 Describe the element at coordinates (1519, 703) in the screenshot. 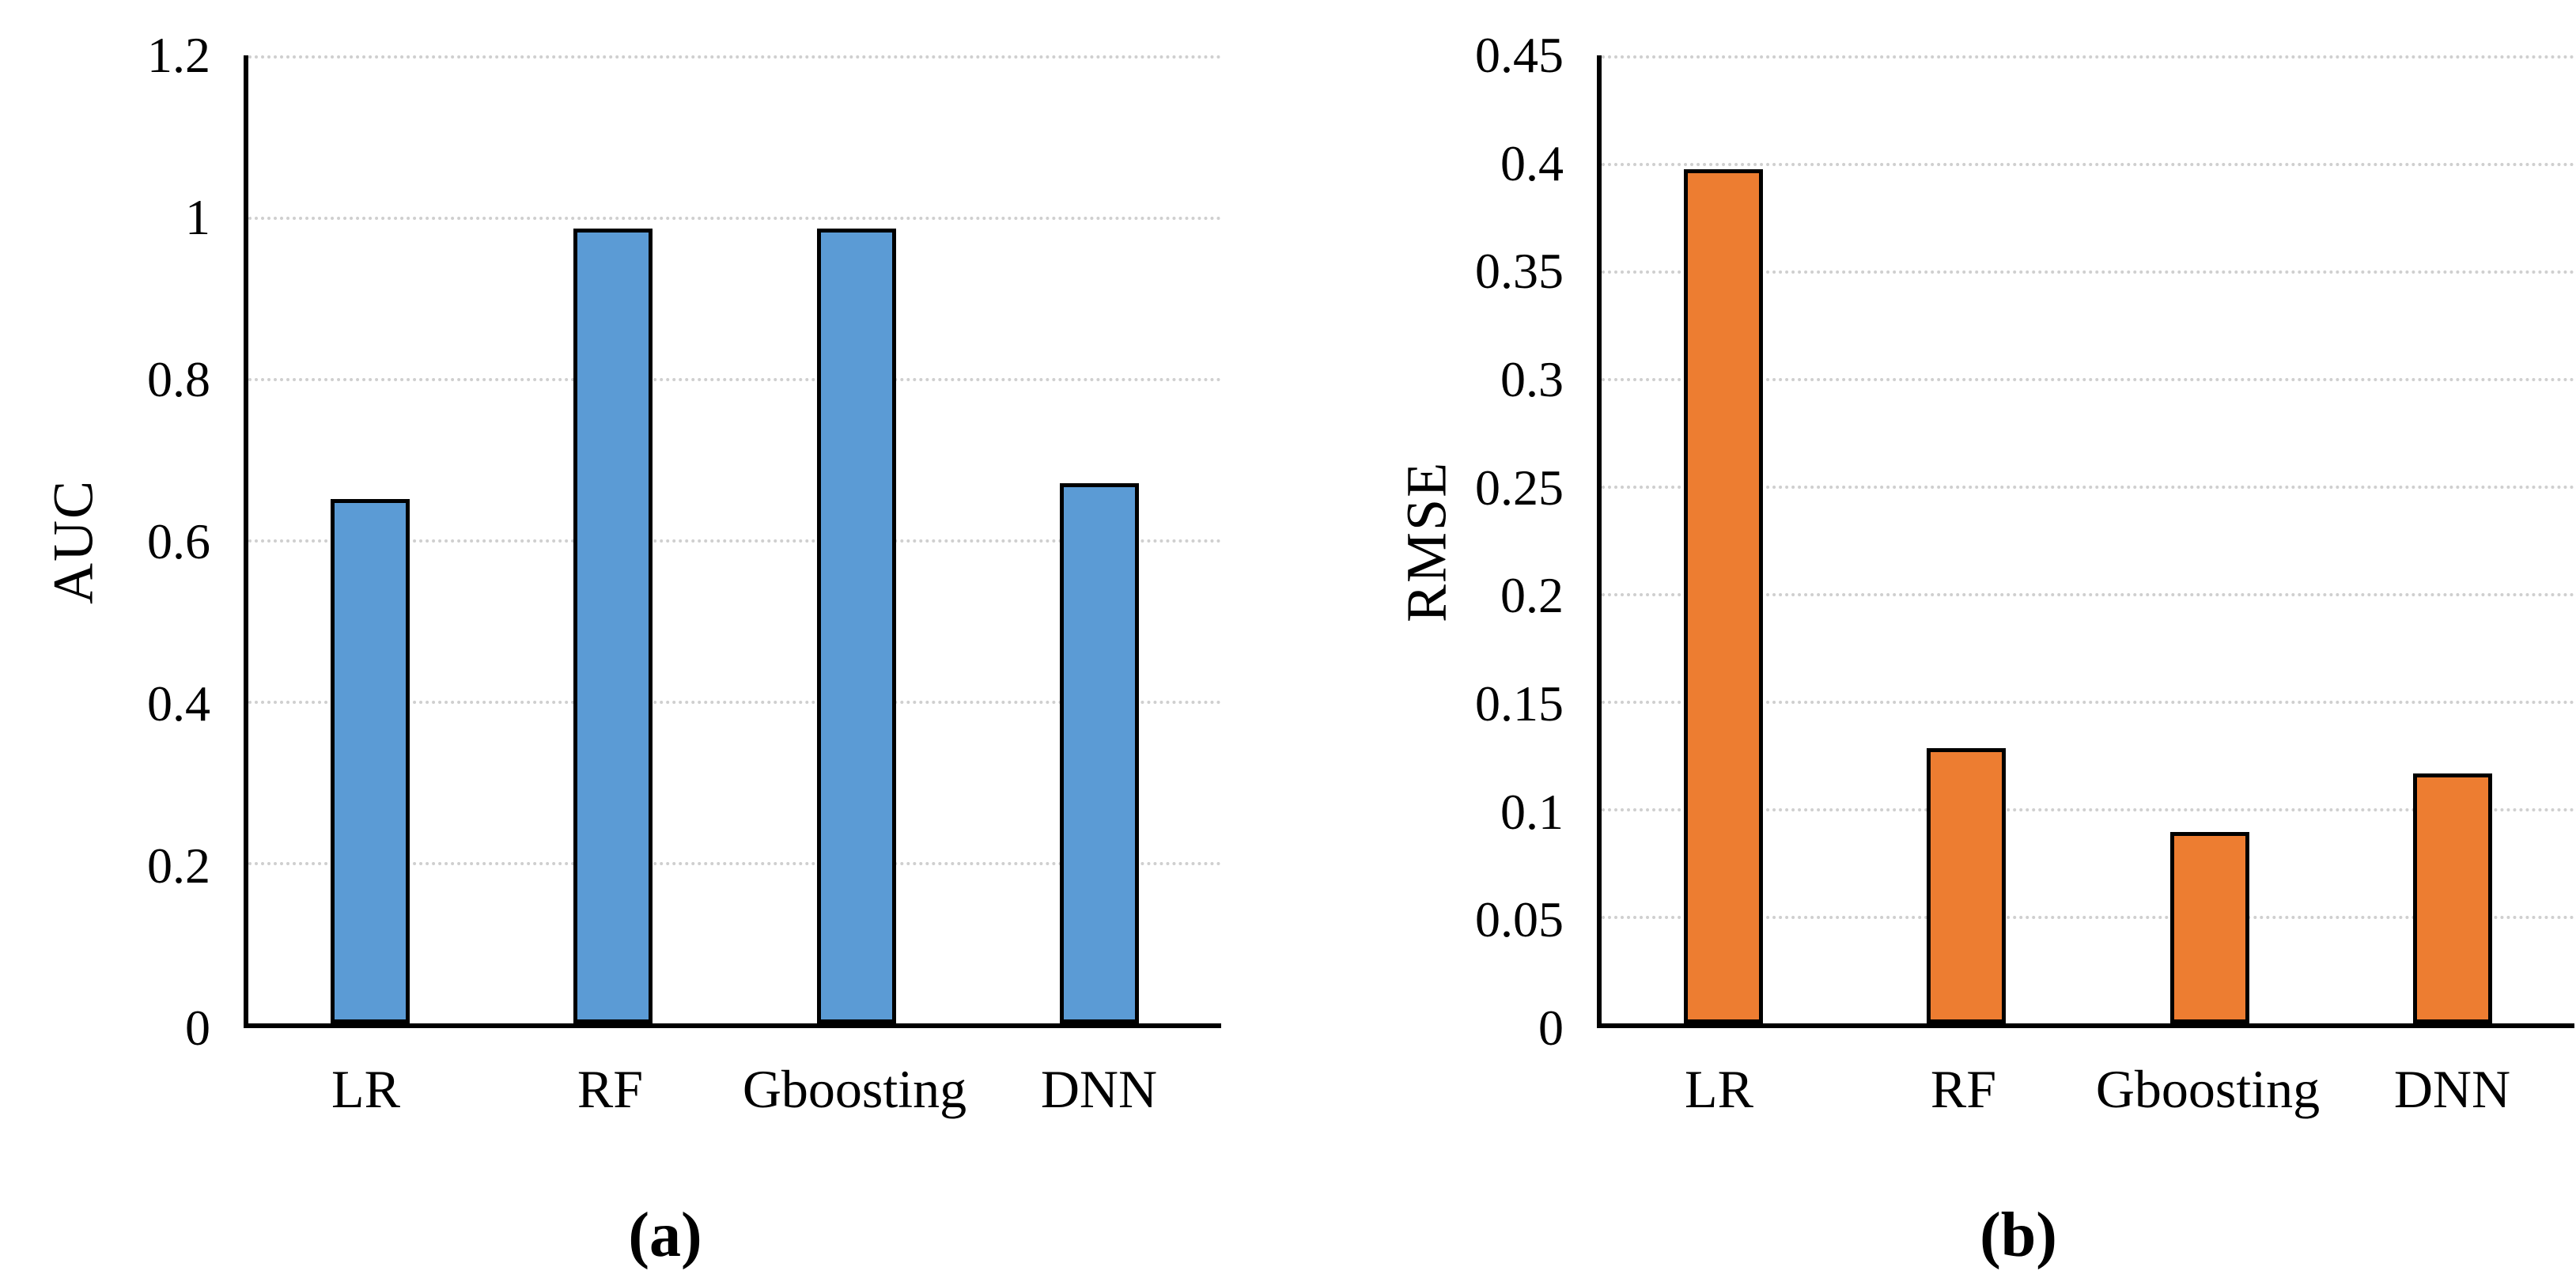

I see `y-tick-label: 0.15` at that location.